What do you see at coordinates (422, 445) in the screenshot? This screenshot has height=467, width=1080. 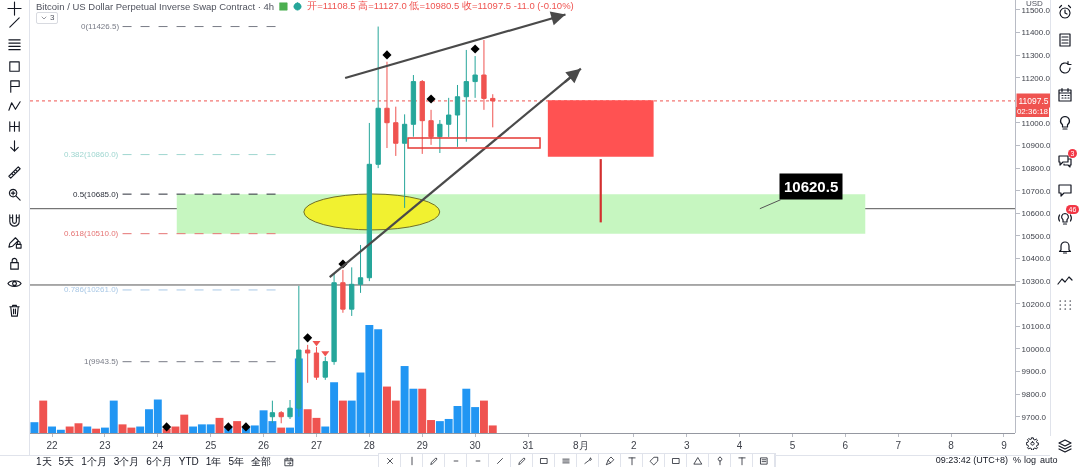 I see `x-tick-label: 29` at bounding box center [422, 445].